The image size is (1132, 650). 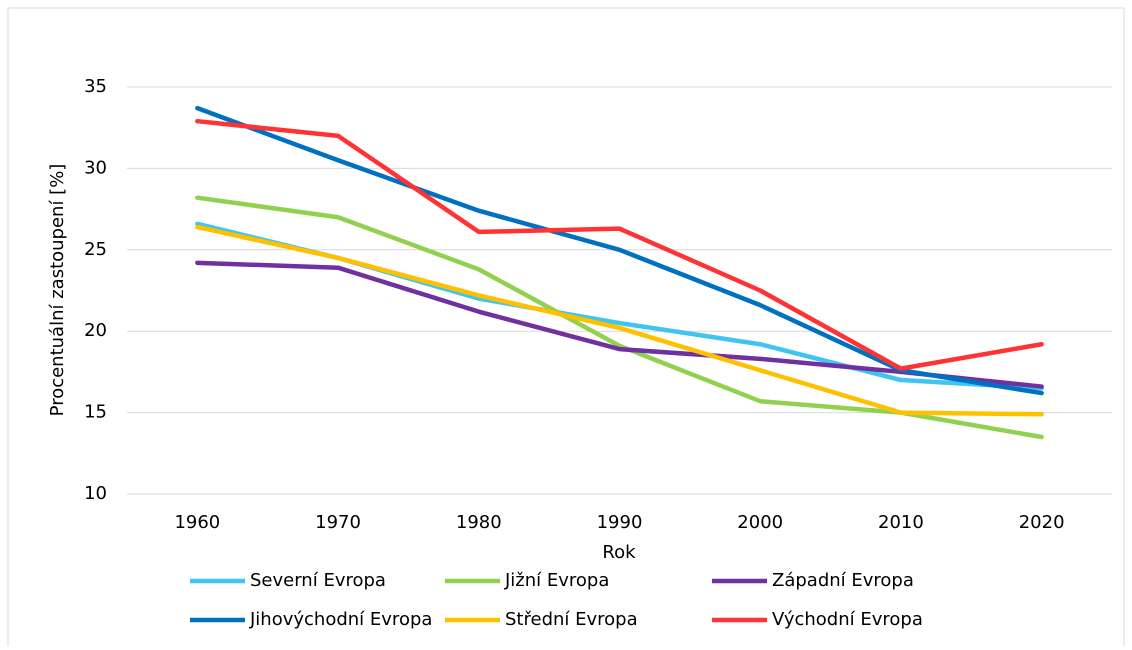 What do you see at coordinates (95, 412) in the screenshot?
I see `y-tick-label: 15` at bounding box center [95, 412].